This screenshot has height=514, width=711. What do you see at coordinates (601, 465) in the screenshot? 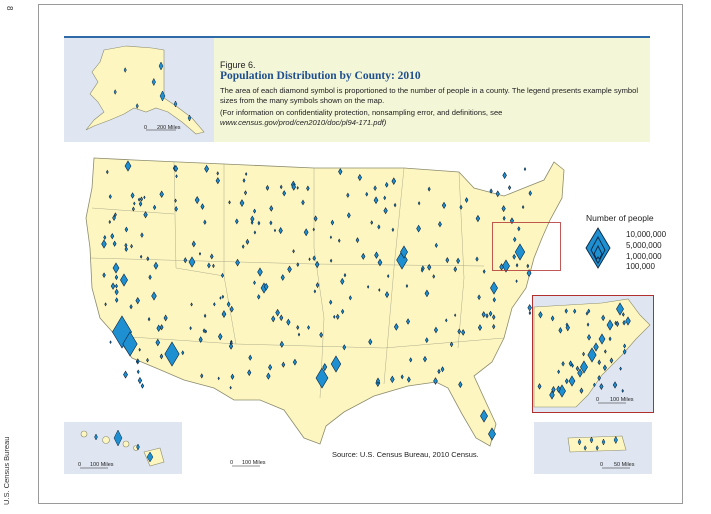
I see `puerto-rico-scale-zero: 0` at bounding box center [601, 465].